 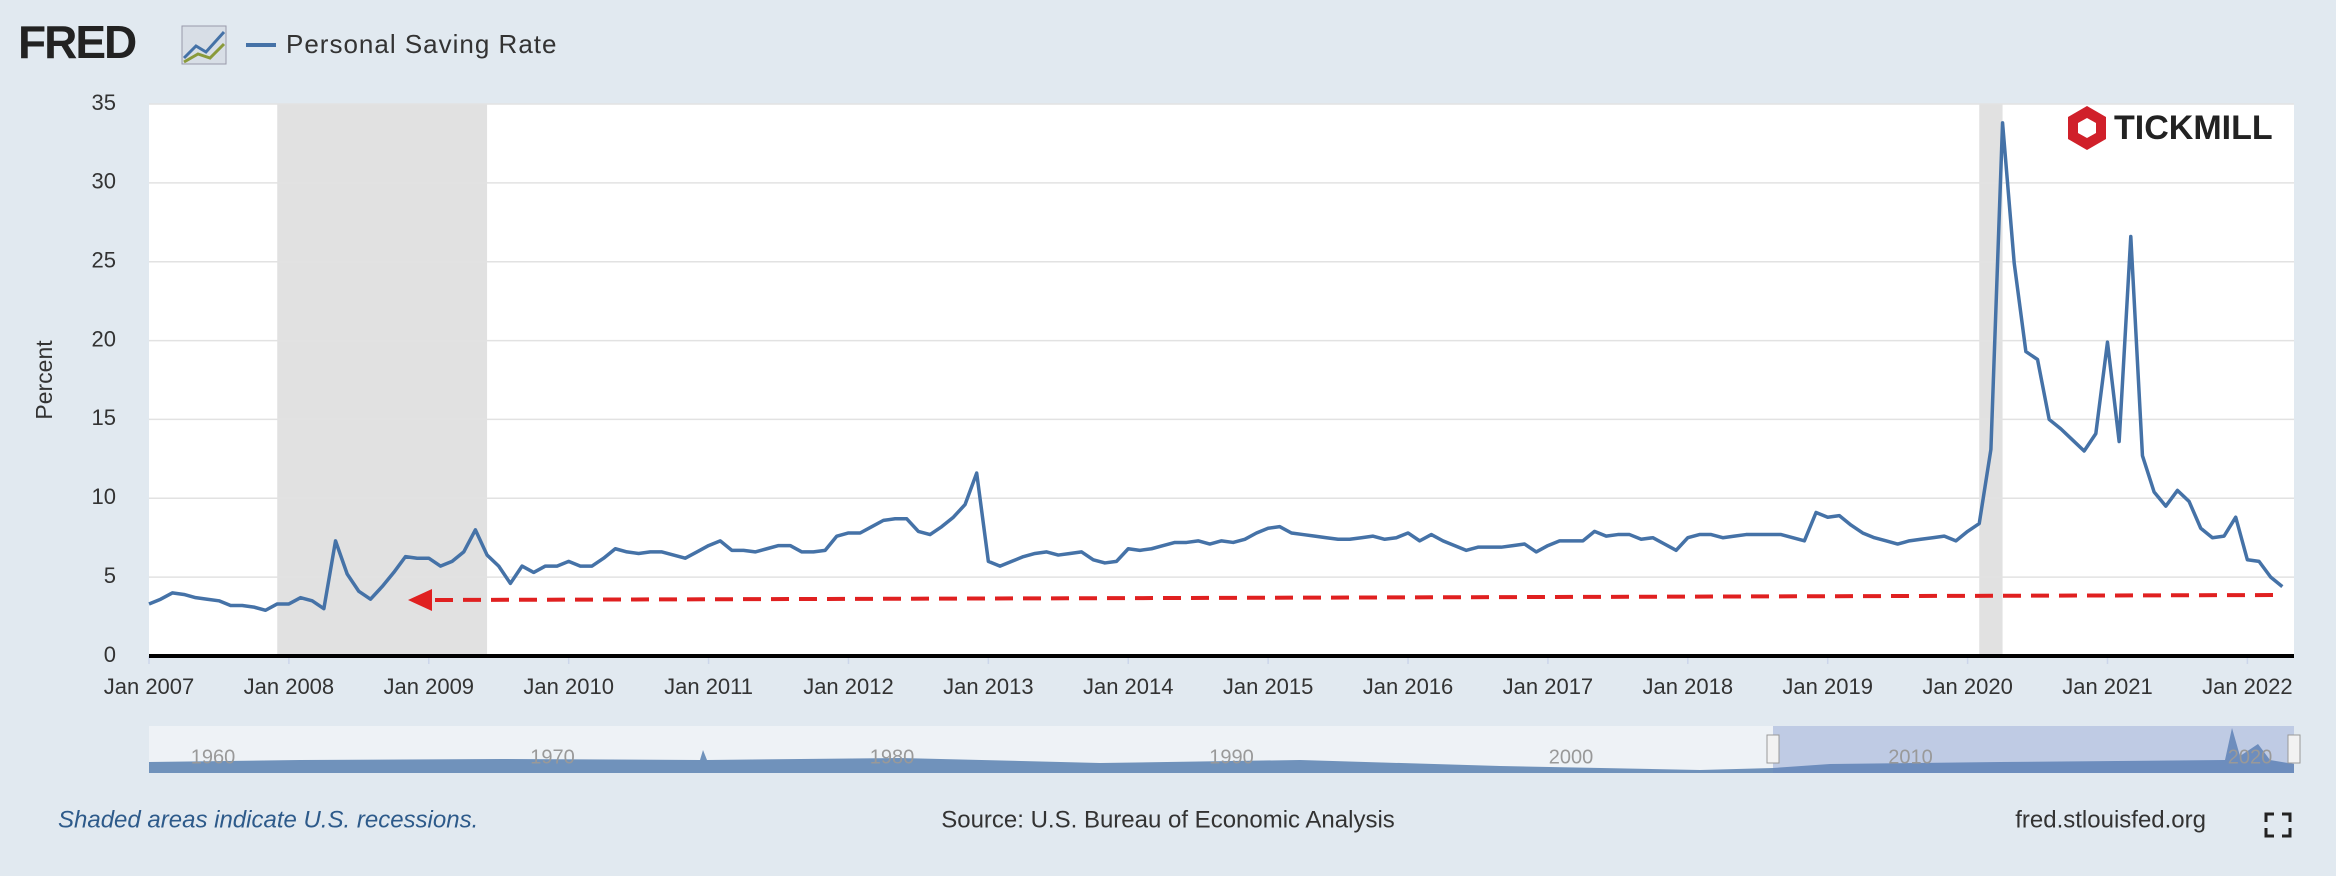 What do you see at coordinates (1168, 819) in the screenshot?
I see `source: Source: U.S. Bureau of Economic Analysis` at bounding box center [1168, 819].